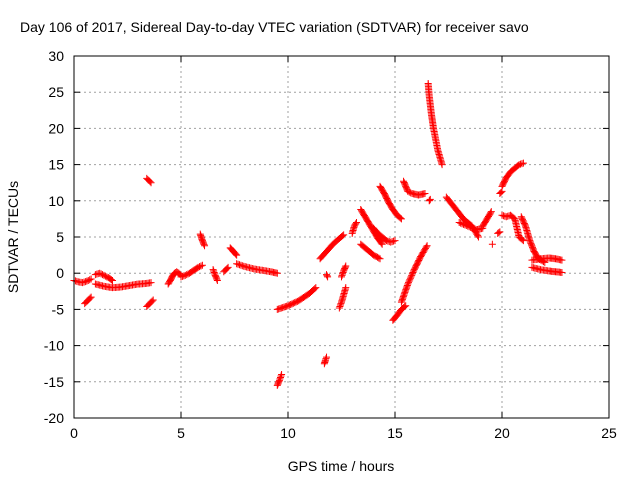  Describe the element at coordinates (58, 309) in the screenshot. I see `y-tick-label: -5` at that location.